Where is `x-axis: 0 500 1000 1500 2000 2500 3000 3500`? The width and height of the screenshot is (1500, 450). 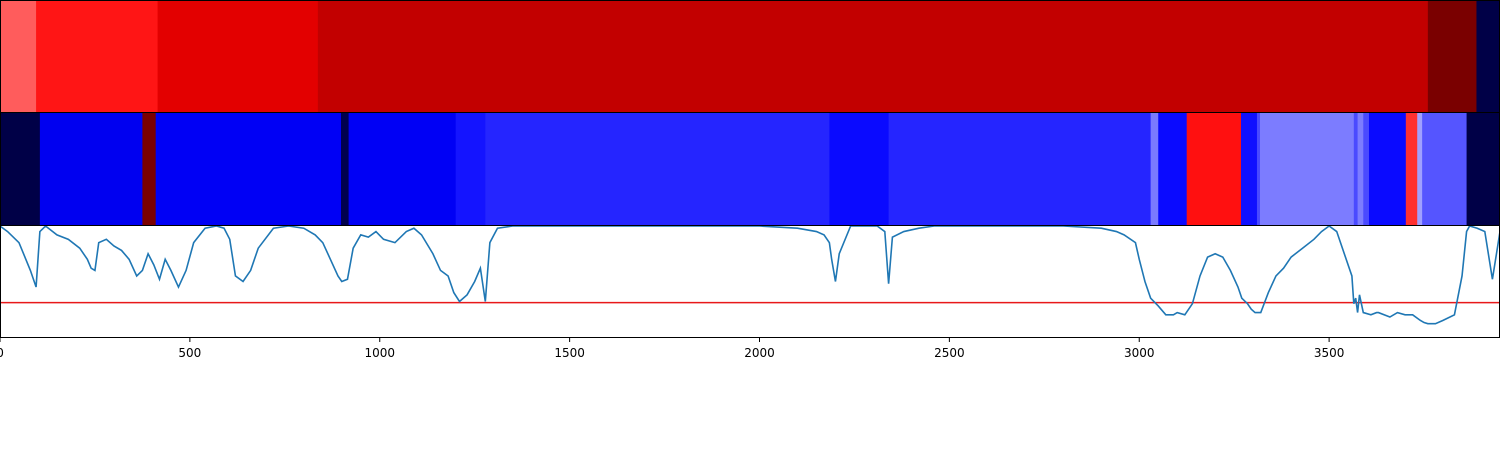 x-axis: 0 500 1000 1500 2000 2500 3000 3500 is located at coordinates (672, 349).